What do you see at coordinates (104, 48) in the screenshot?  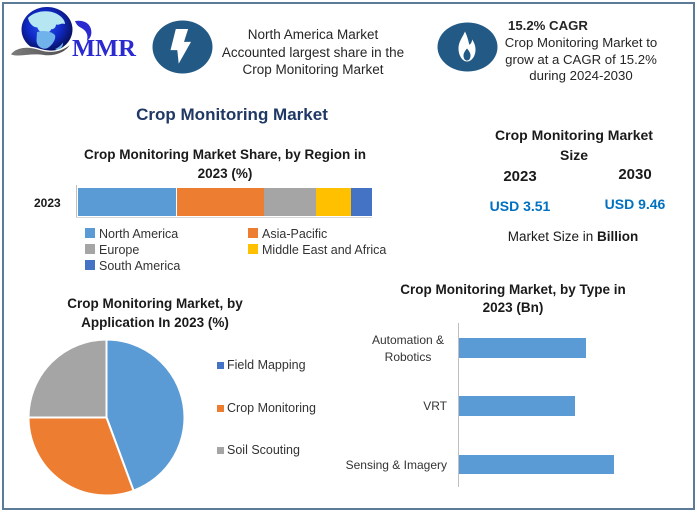 I see `svg-text: MMR` at bounding box center [104, 48].